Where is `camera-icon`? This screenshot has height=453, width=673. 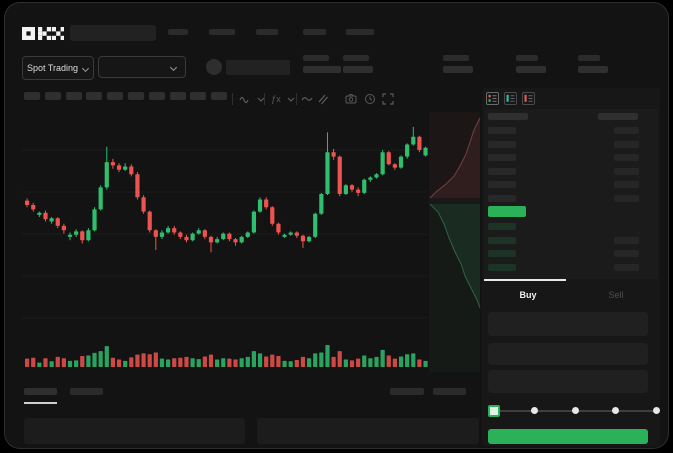
camera-icon is located at coordinates (351, 99).